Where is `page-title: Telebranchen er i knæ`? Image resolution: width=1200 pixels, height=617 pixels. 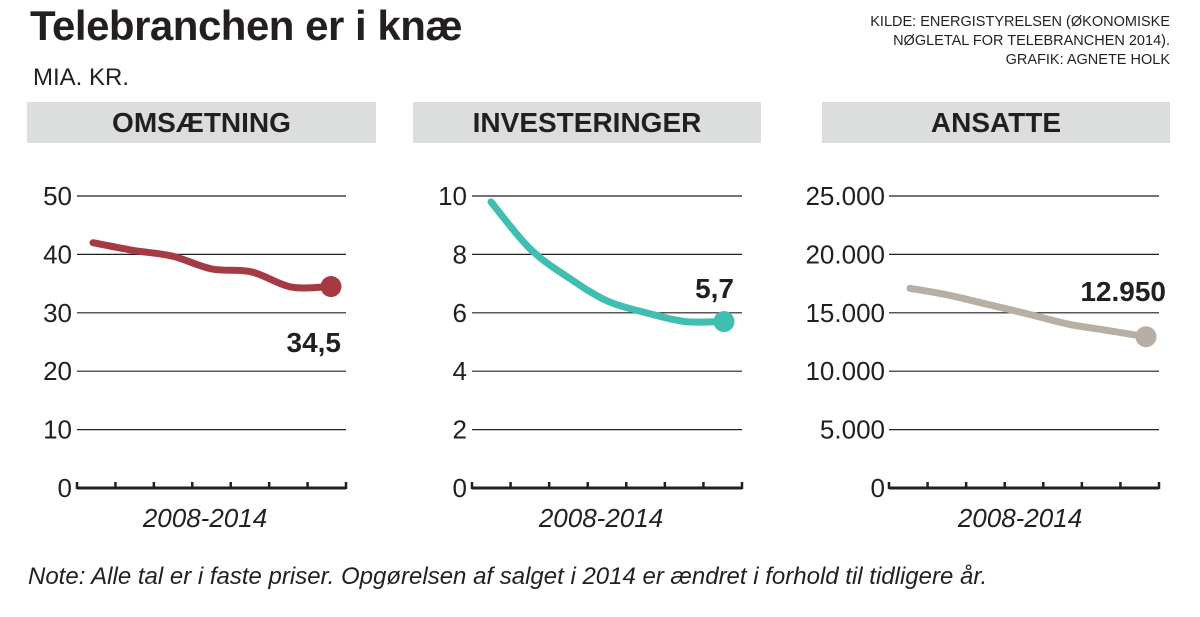
page-title: Telebranchen er i knæ is located at coordinates (246, 25).